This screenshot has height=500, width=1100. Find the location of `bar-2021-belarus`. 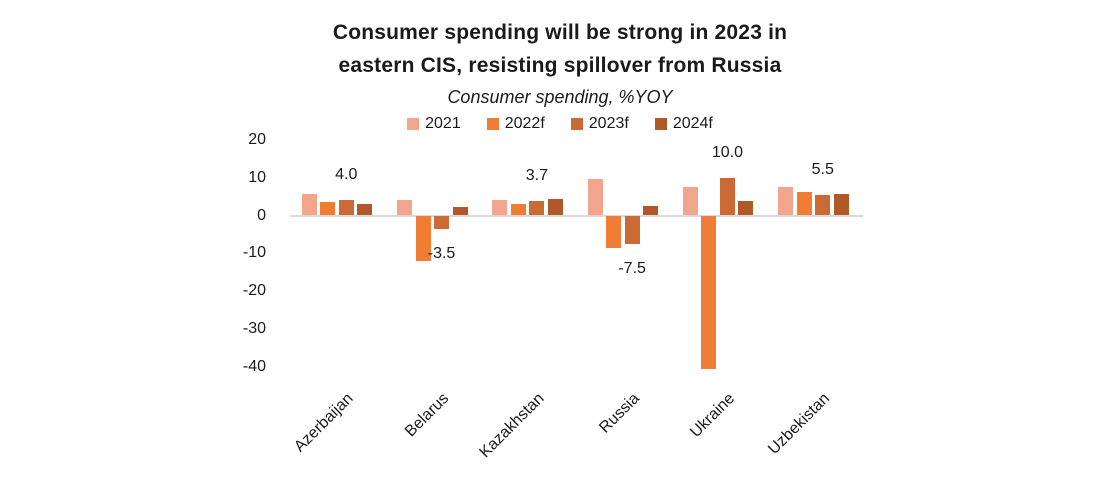

bar-2021-belarus is located at coordinates (405, 207).